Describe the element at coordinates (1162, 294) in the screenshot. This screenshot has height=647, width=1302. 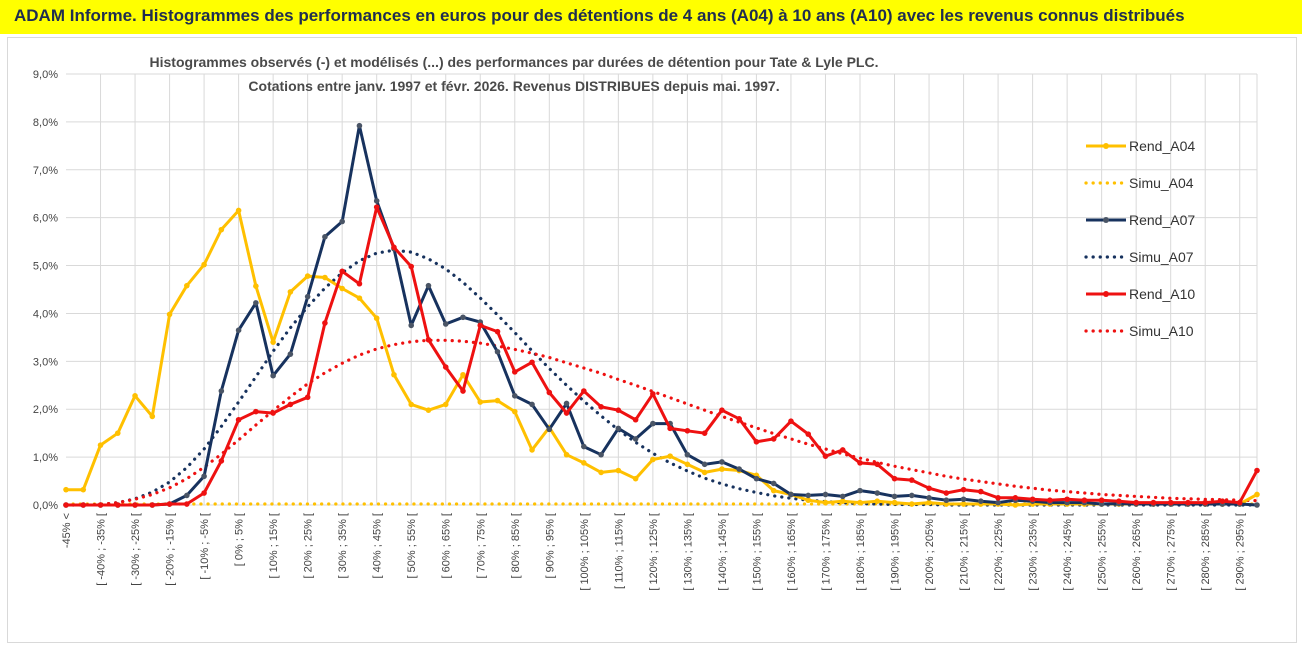
I see `legend-label: Rend_A10` at that location.